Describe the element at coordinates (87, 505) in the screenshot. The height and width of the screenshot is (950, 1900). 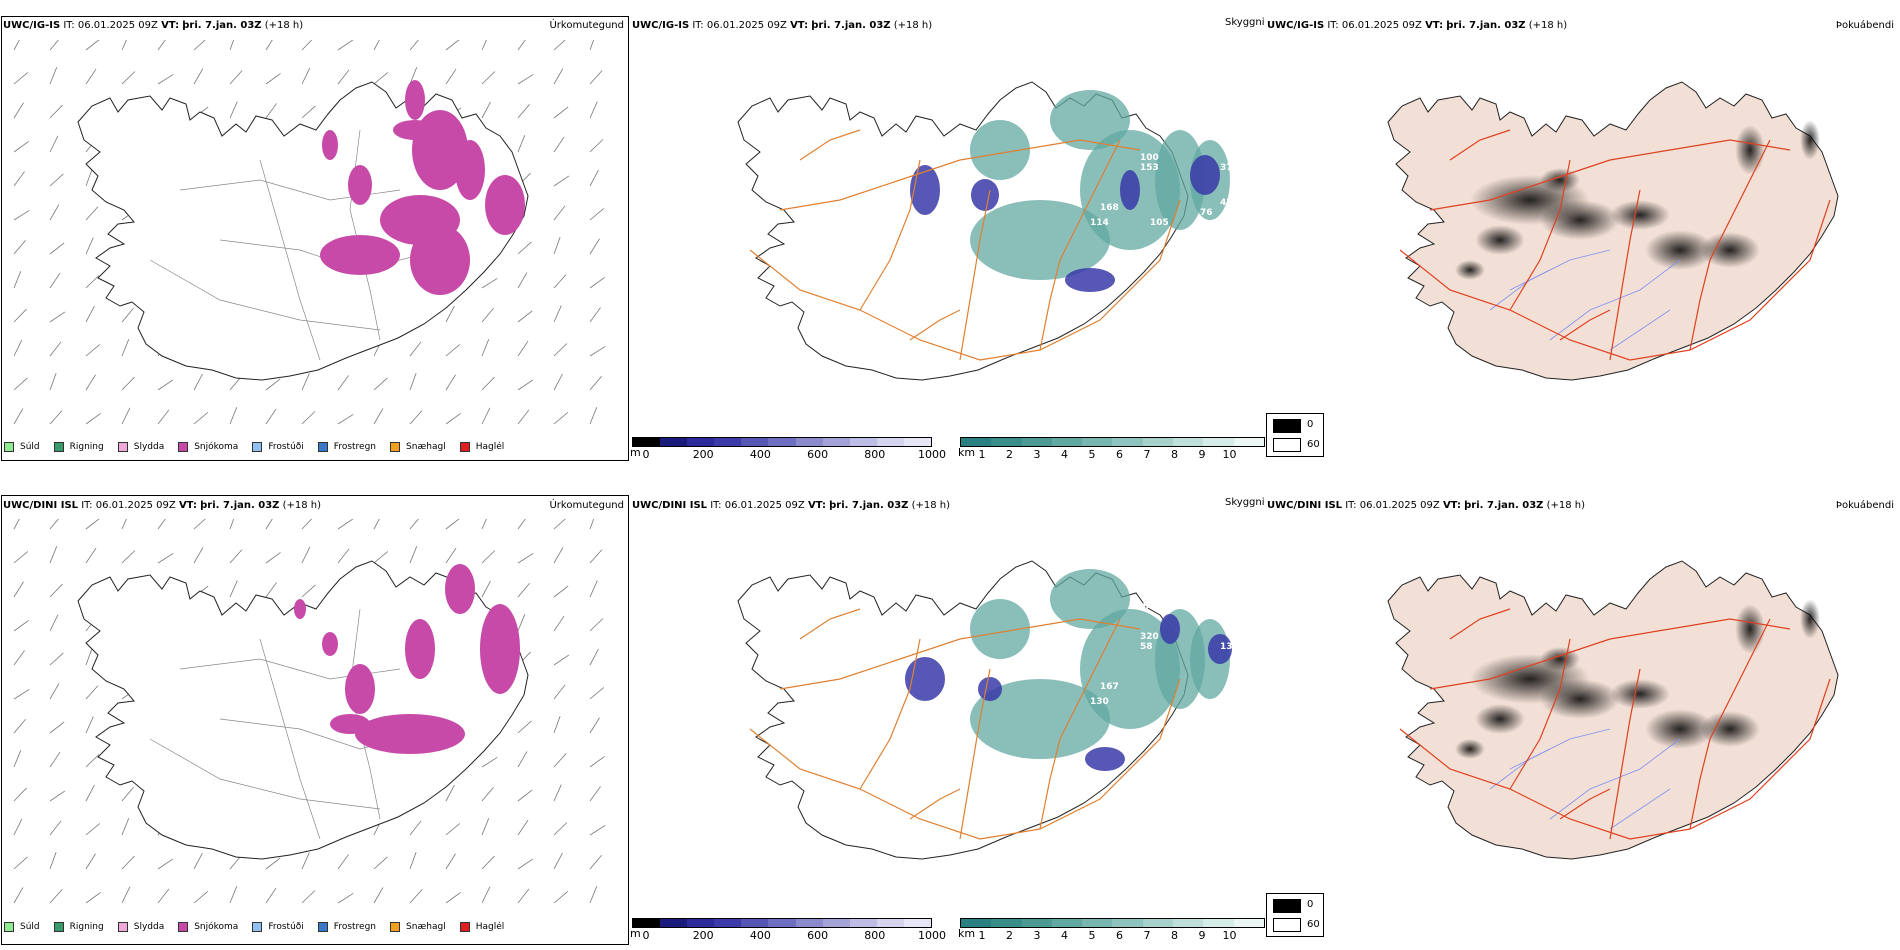
I see `it-label: IT:` at that location.